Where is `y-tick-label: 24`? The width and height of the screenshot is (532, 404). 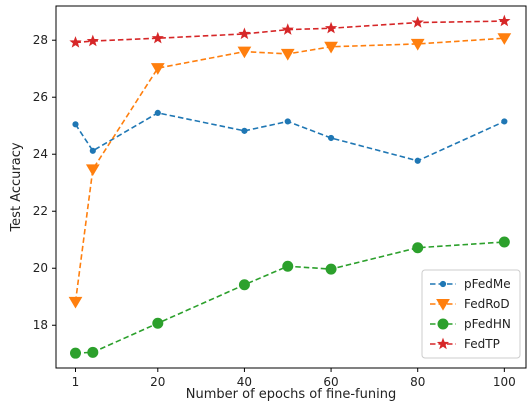 y-tick-label: 24 is located at coordinates (40, 154).